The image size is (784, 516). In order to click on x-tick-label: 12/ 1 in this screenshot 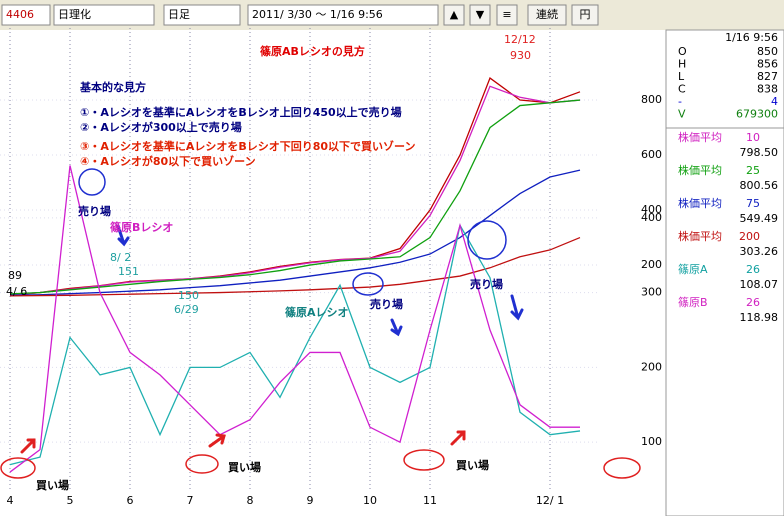, I will do `click(550, 500)`.